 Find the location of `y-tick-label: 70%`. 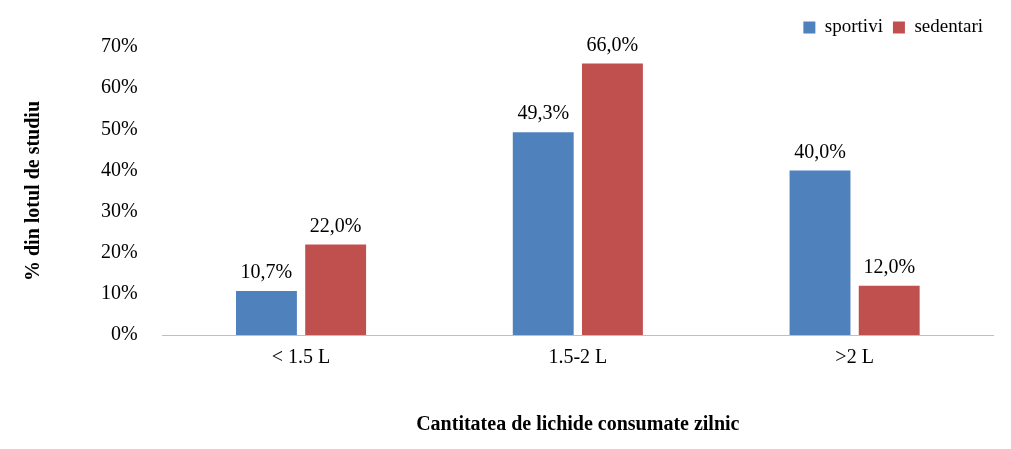

y-tick-label: 70% is located at coordinates (119, 45).